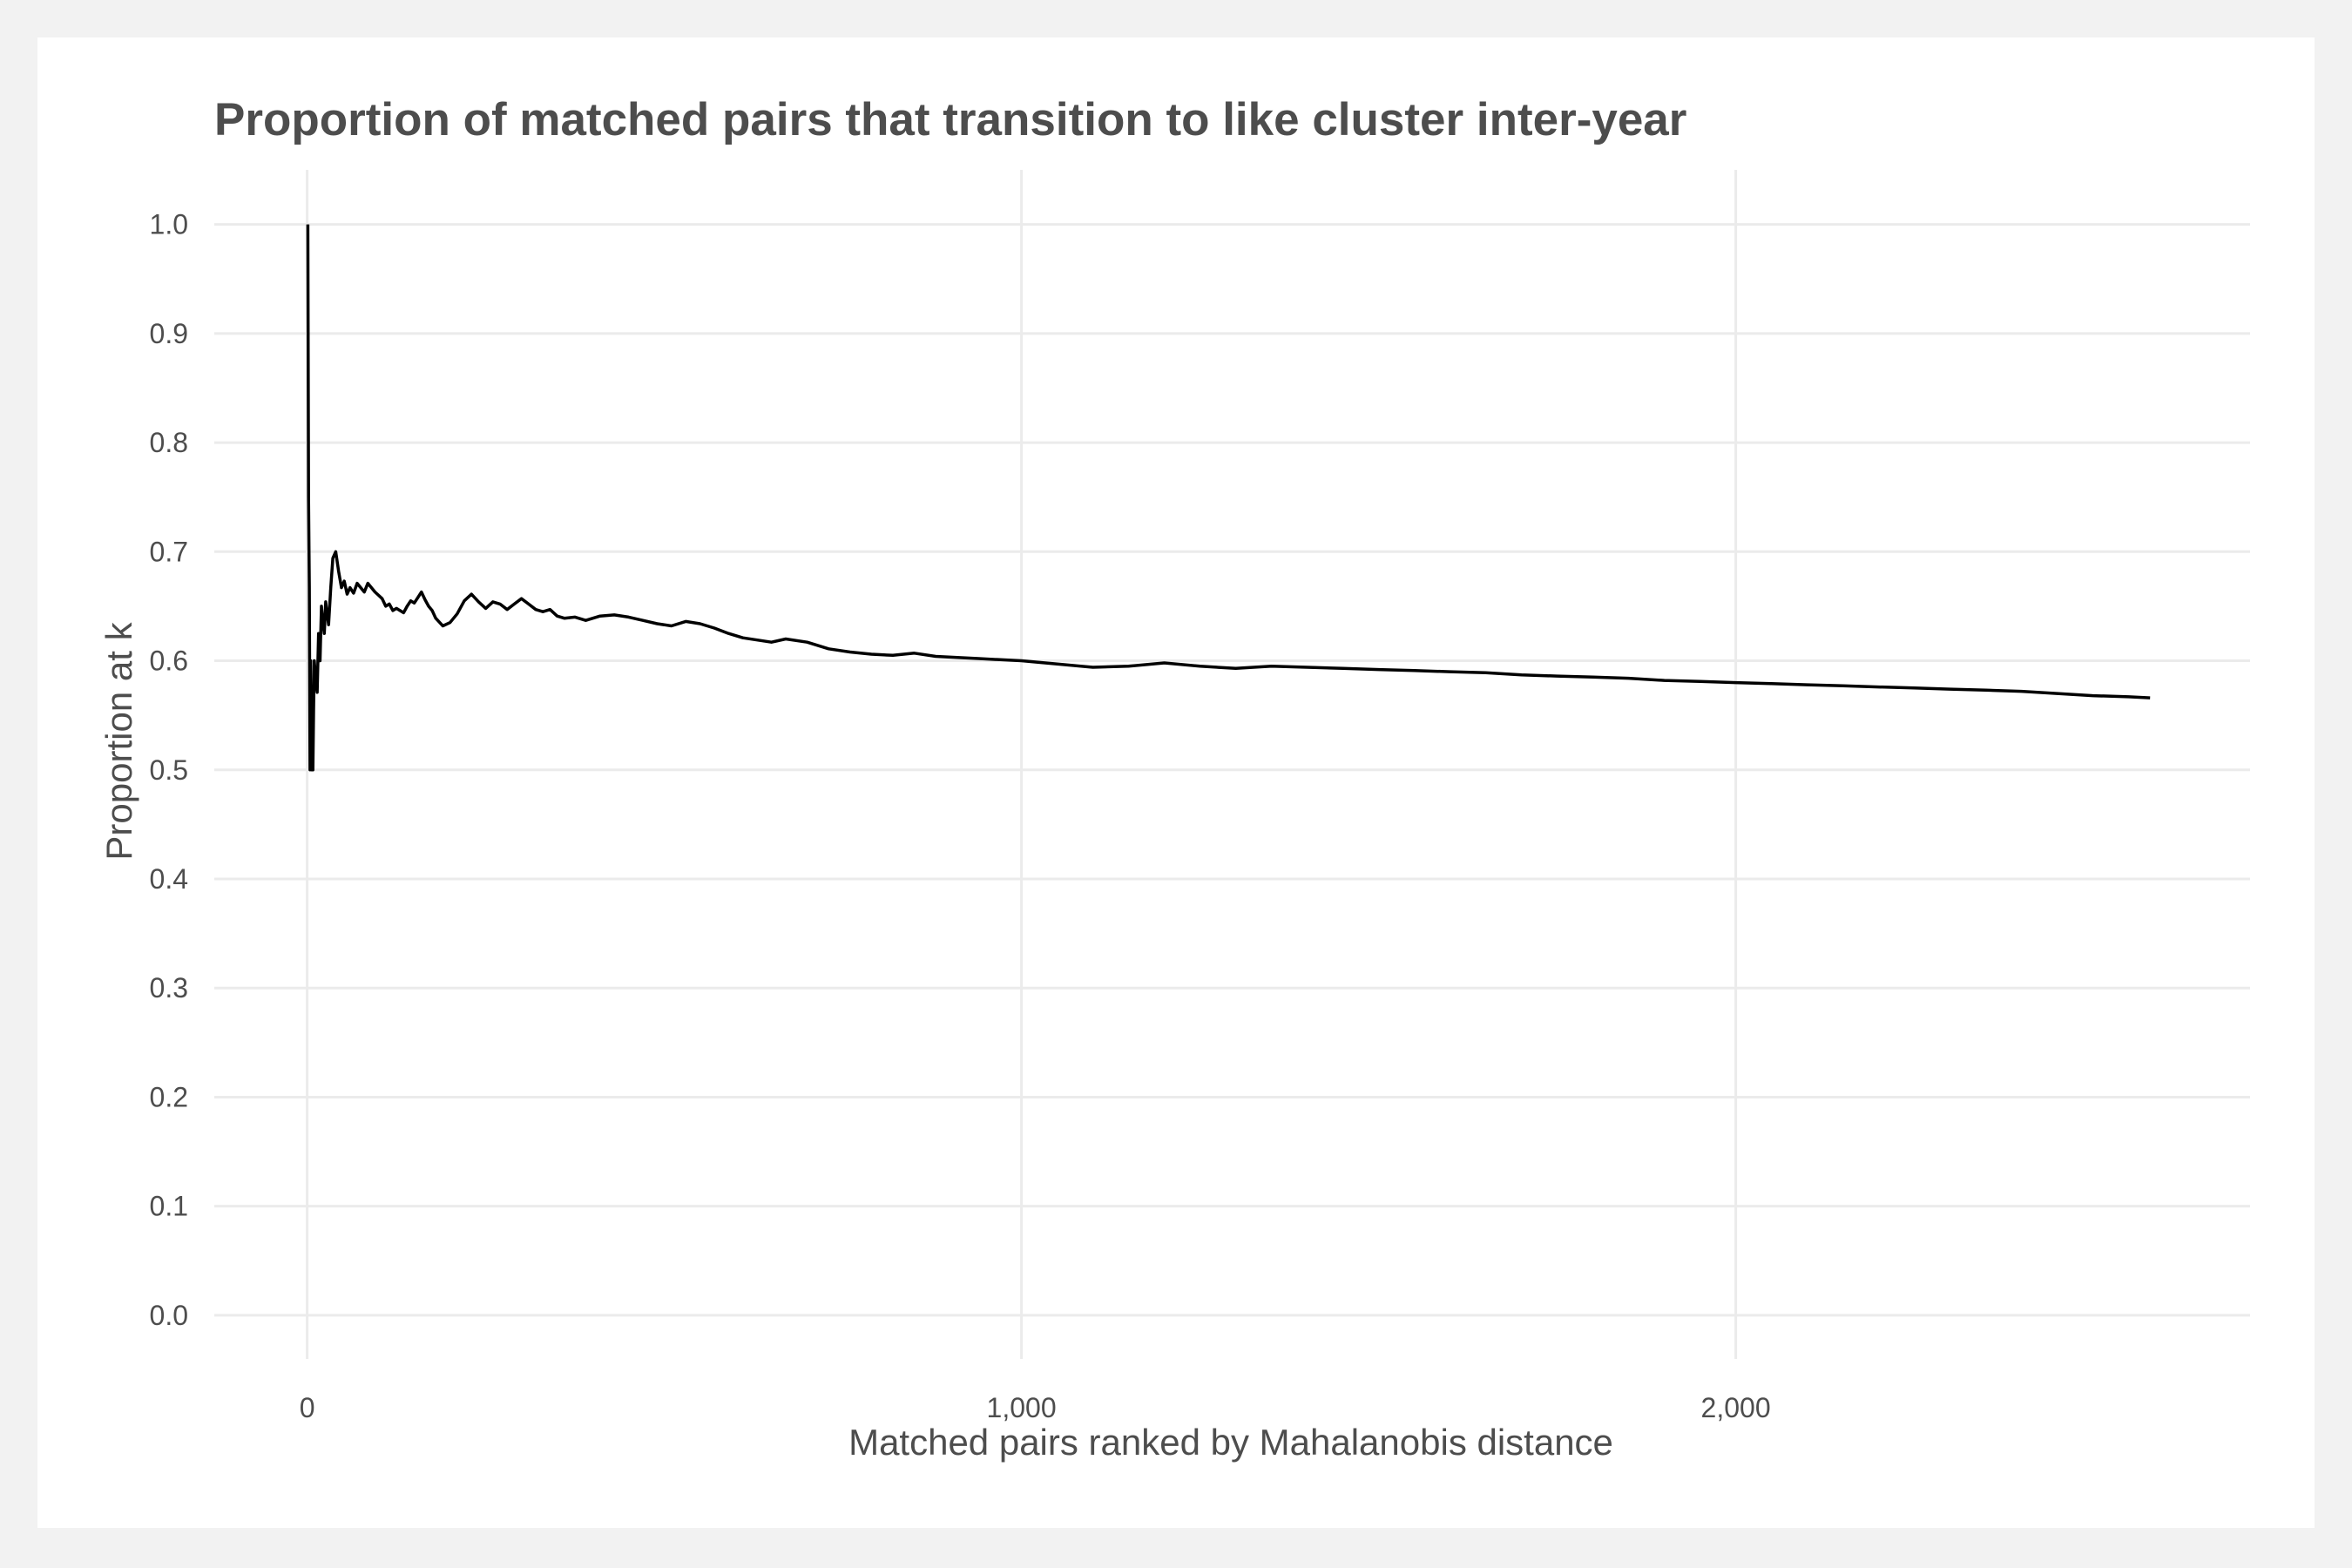 The image size is (2352, 1568). I want to click on y-tick-label: 0.5, so click(169, 770).